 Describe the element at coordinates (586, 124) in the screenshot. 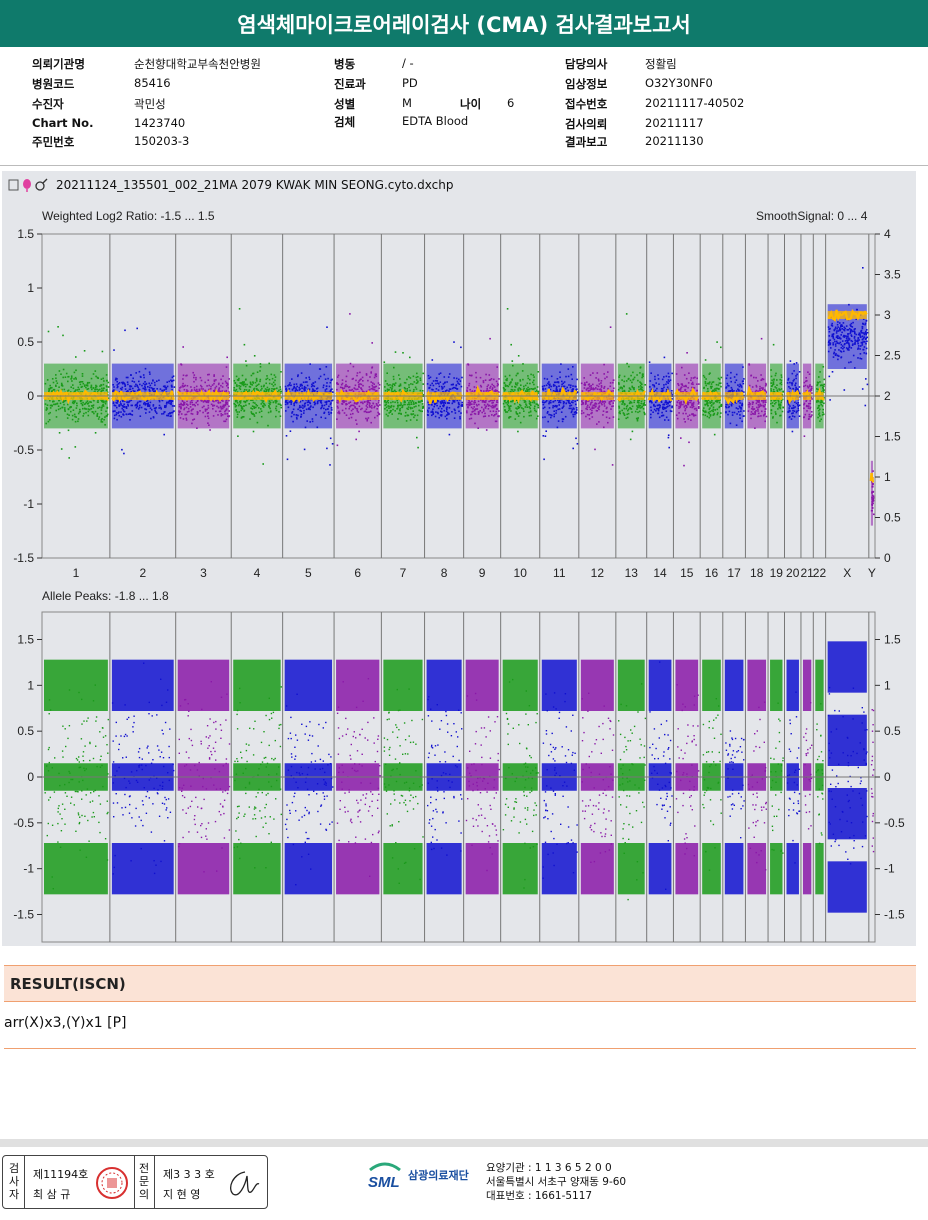

I see `info-key: 검사의뢰` at that location.